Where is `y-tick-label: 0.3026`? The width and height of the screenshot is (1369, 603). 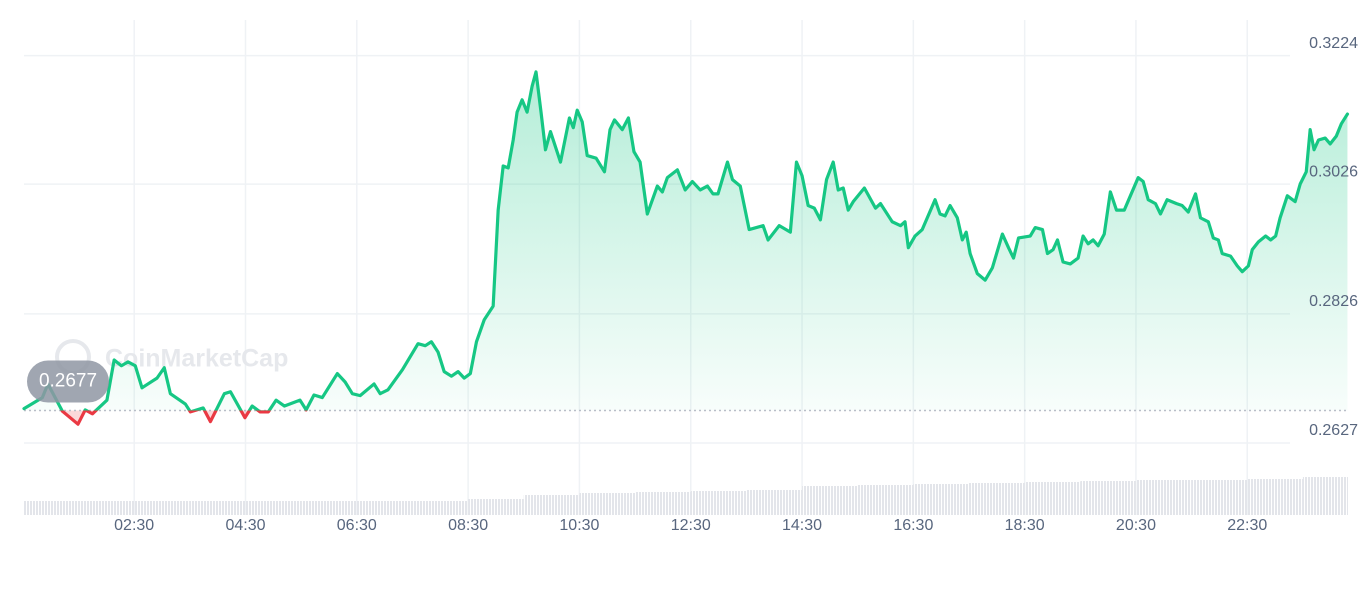
y-tick-label: 0.3026 is located at coordinates (1333, 171).